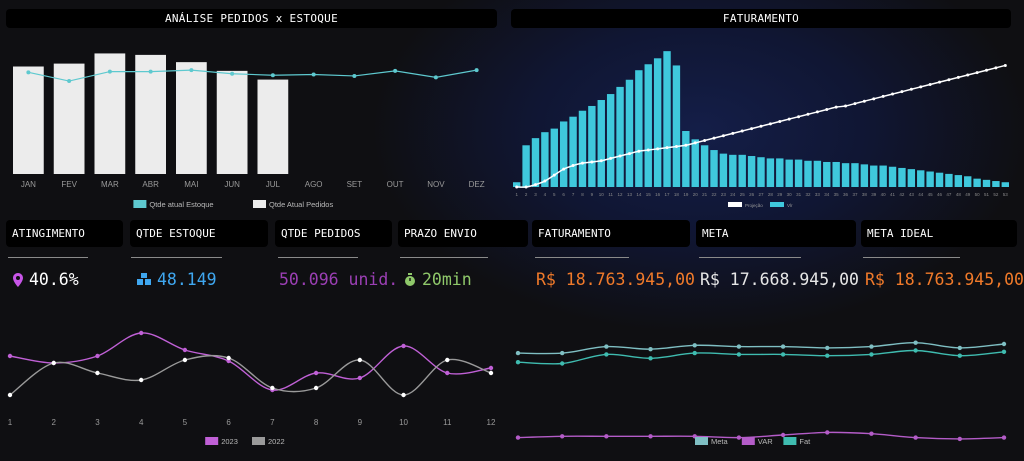  I want to click on kpi-faturamento-value-row: R$ 18.763.945,00, so click(615, 279).